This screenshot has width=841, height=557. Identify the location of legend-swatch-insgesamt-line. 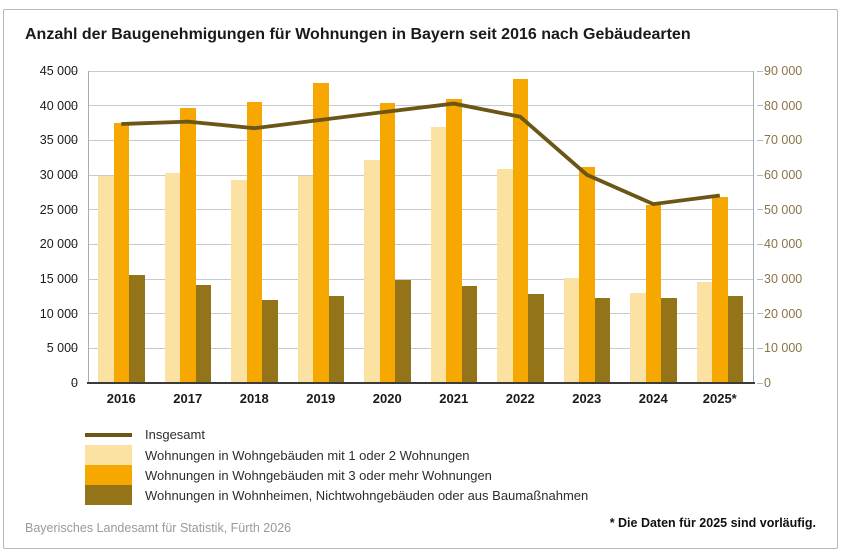
(108, 435).